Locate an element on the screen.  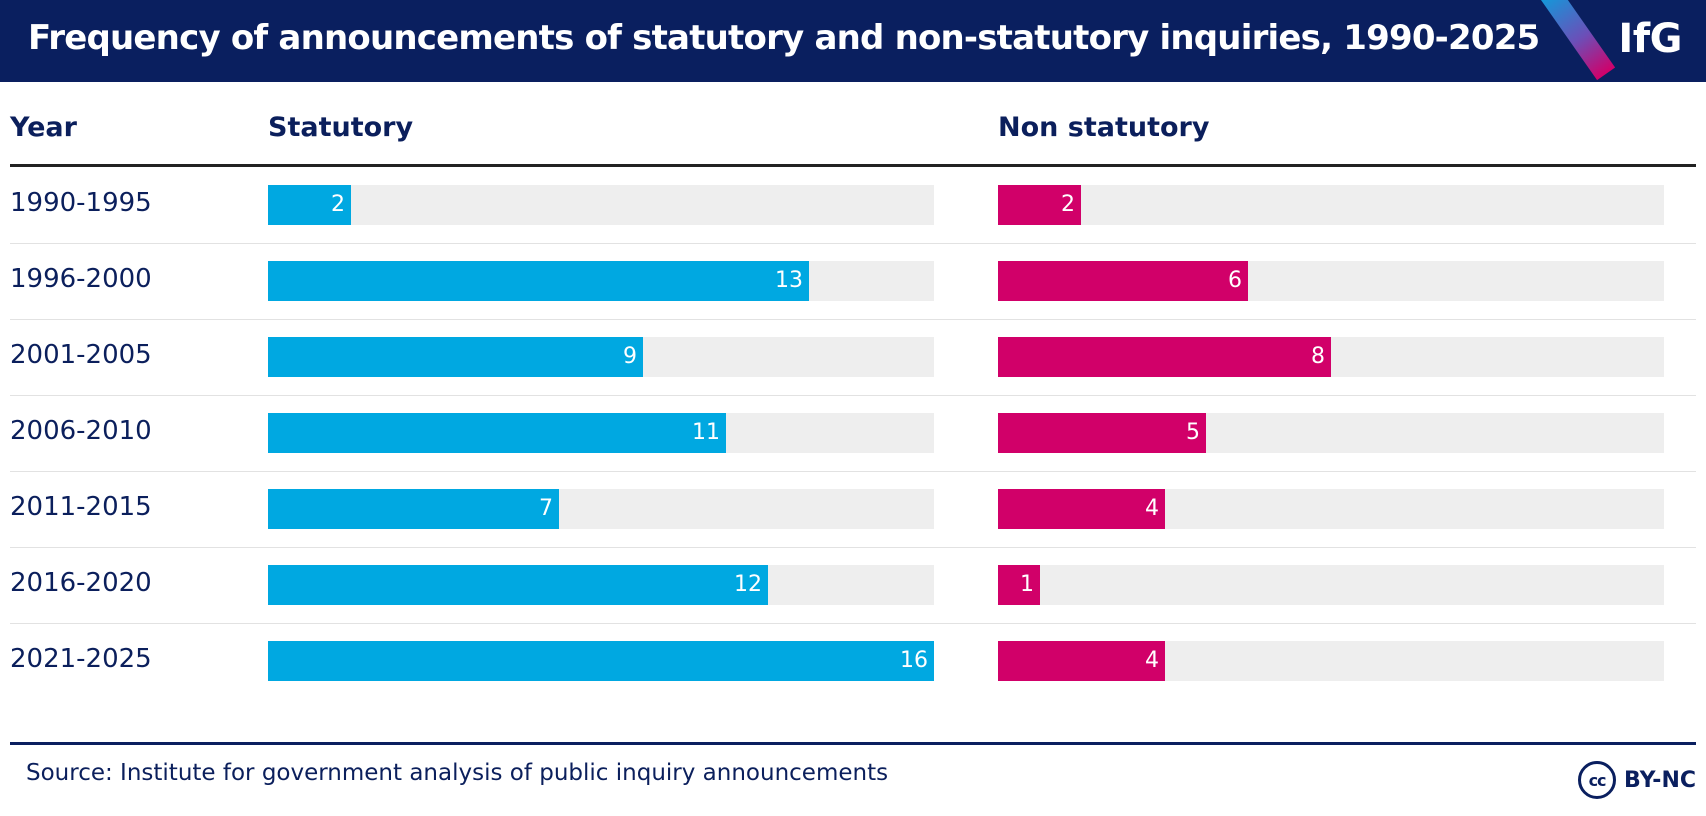
statutory-value-label: 12 is located at coordinates (748, 584).